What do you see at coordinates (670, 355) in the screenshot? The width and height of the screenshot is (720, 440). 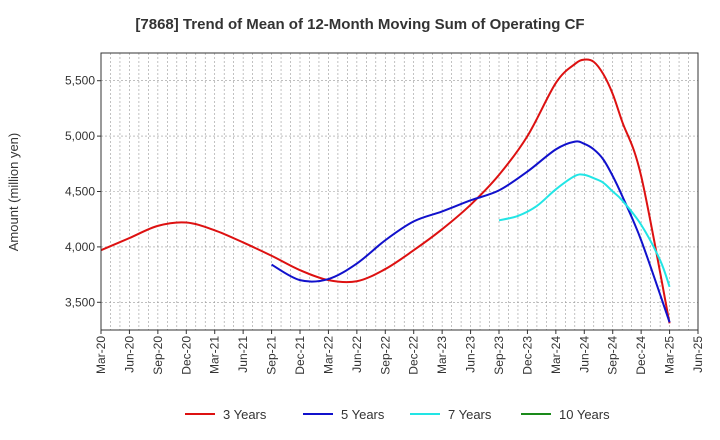 I see `x-tick-label: Mar-25` at bounding box center [670, 355].